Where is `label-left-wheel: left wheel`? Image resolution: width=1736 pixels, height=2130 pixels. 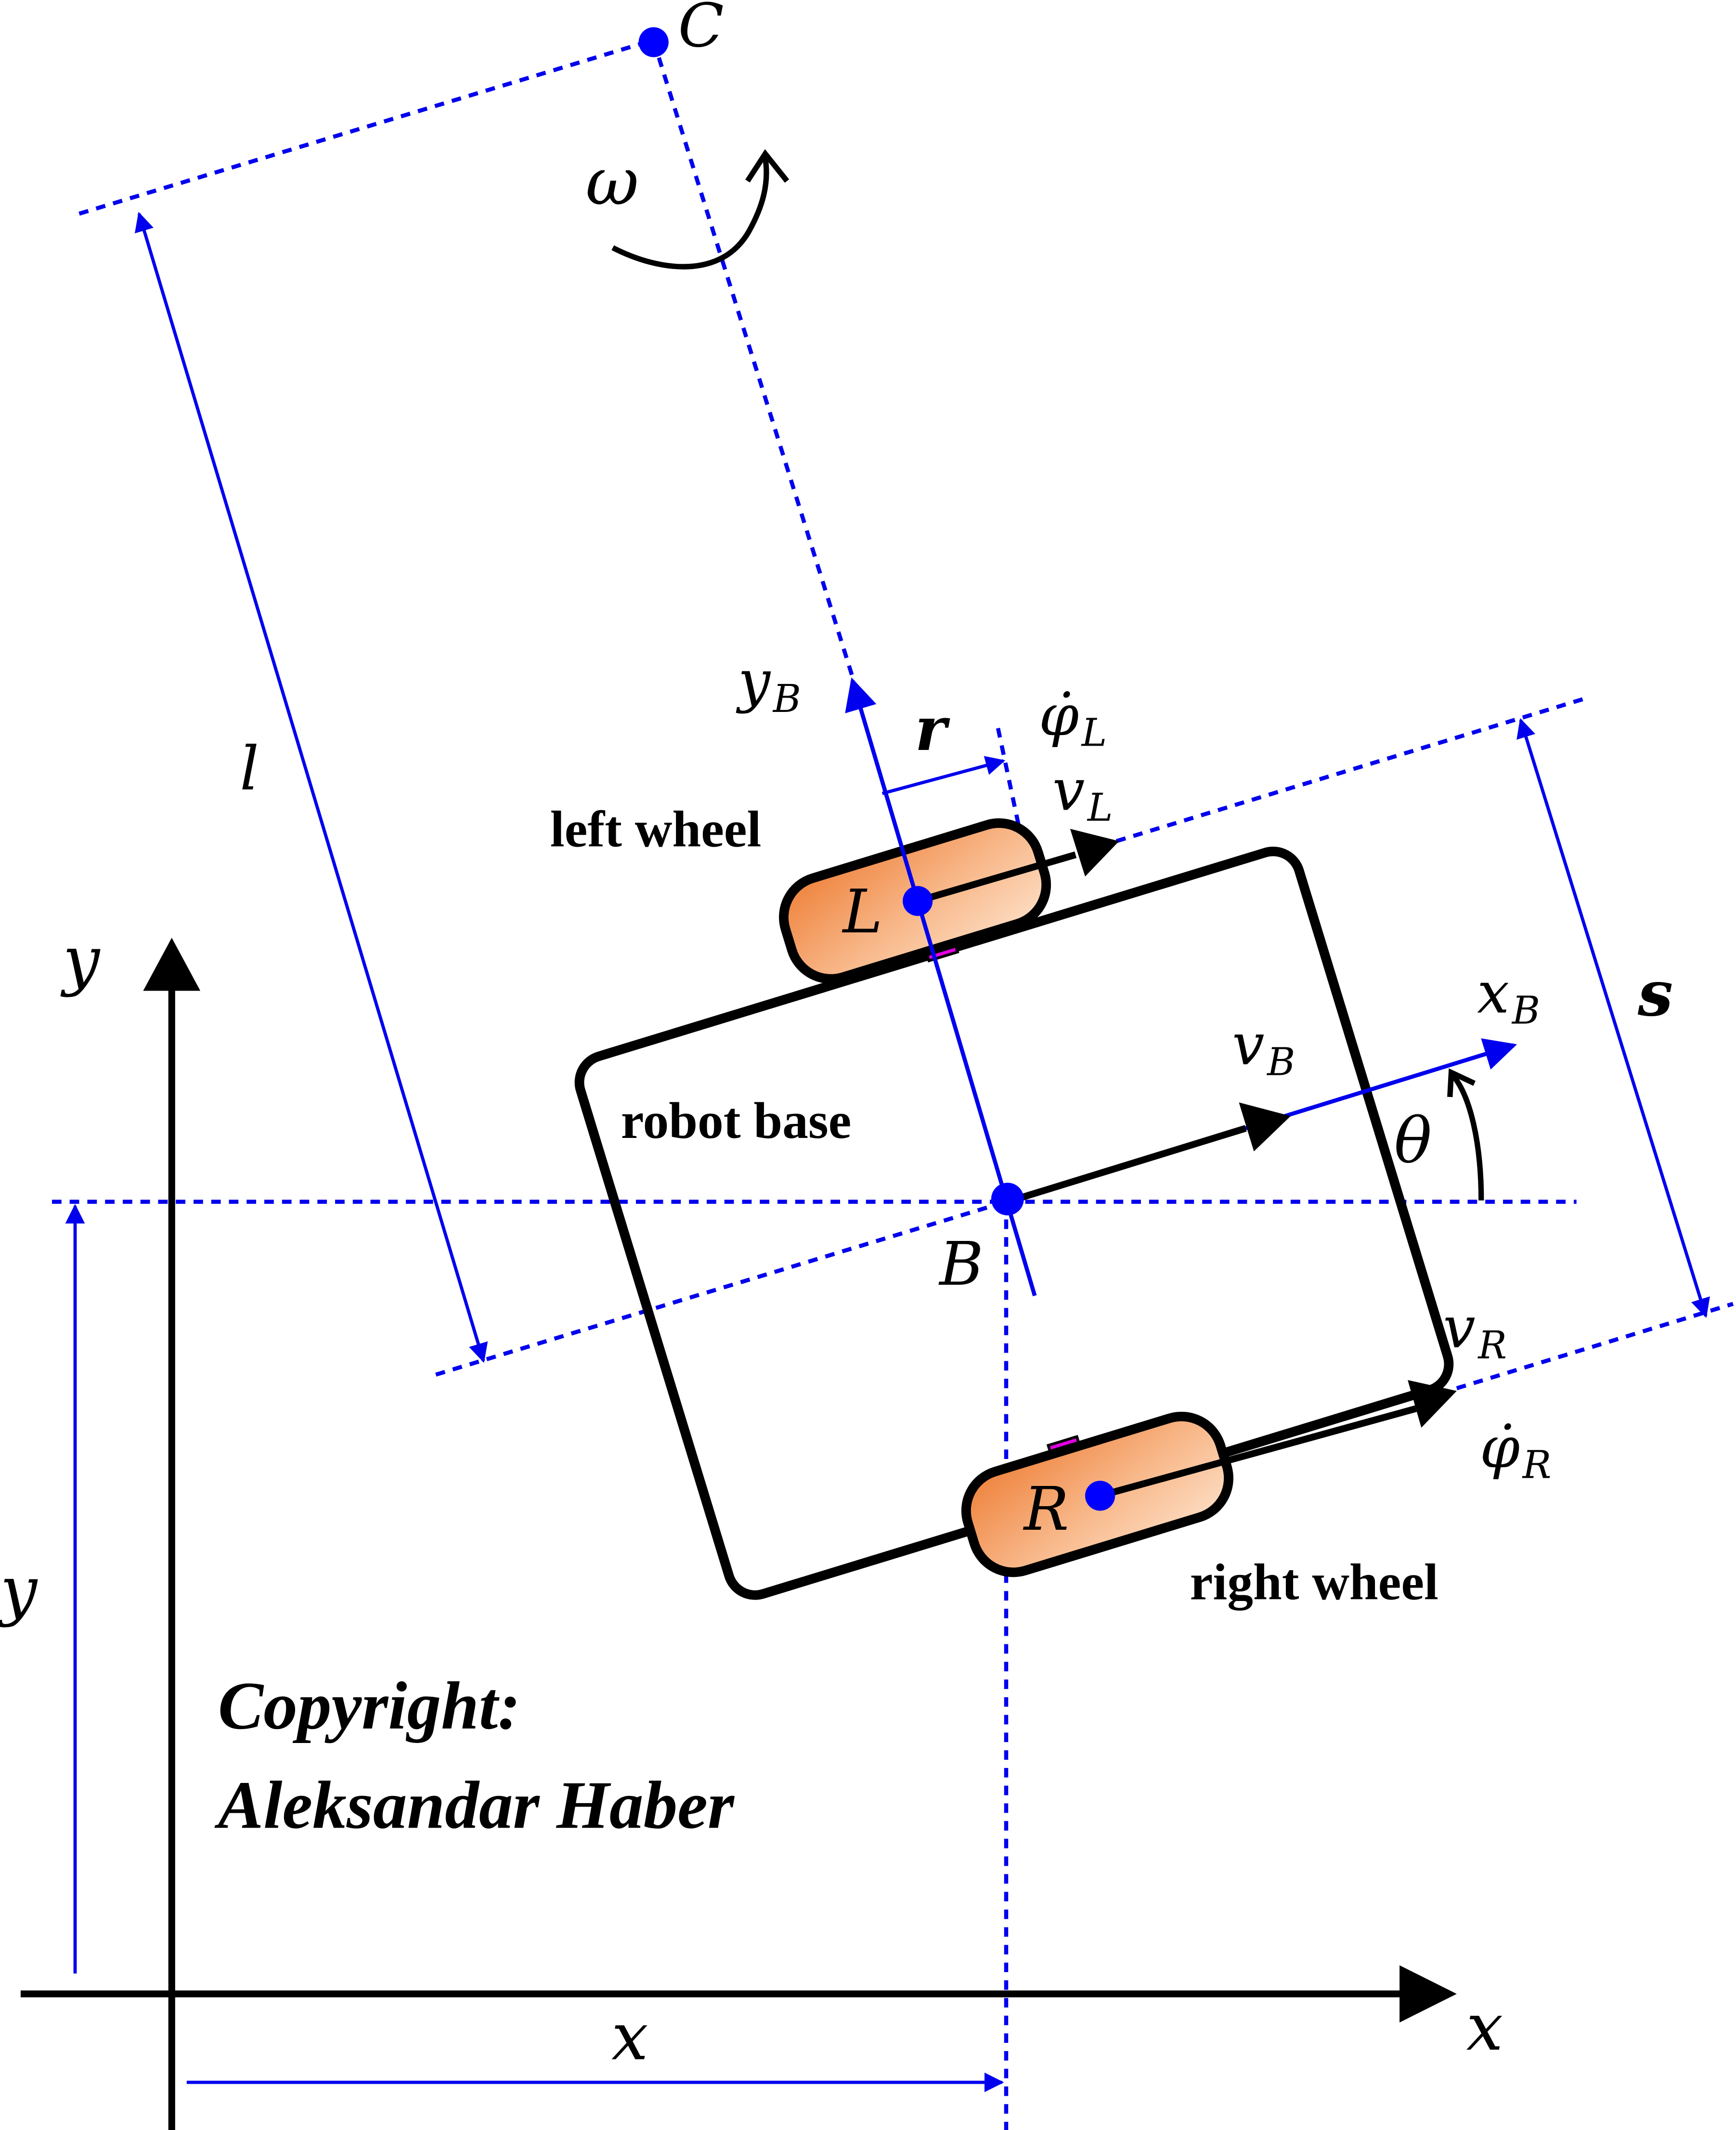 label-left-wheel: left wheel is located at coordinates (656, 829).